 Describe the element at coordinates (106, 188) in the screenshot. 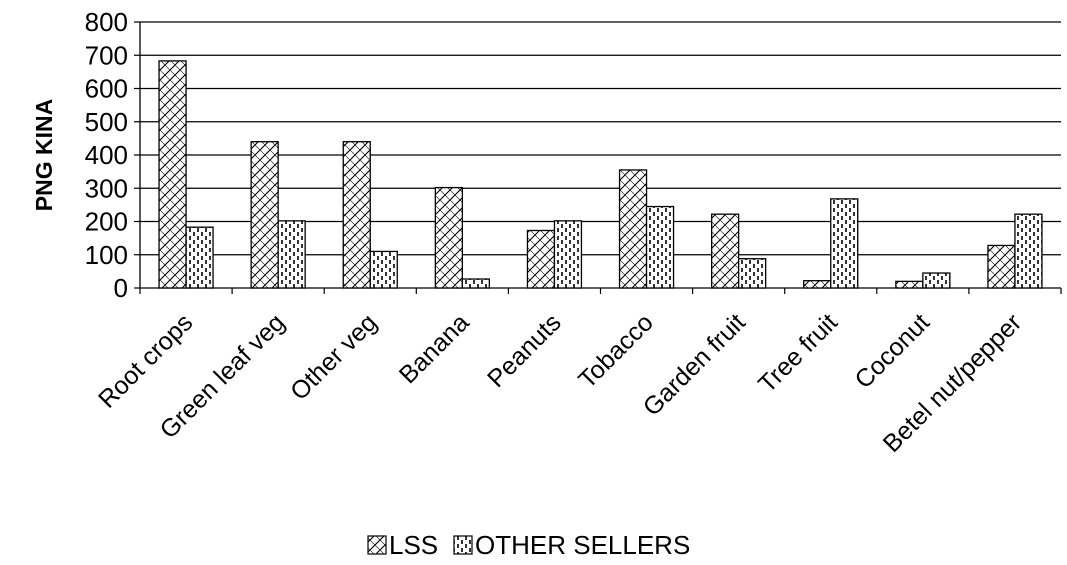

I see `y-tick-label: 300` at that location.